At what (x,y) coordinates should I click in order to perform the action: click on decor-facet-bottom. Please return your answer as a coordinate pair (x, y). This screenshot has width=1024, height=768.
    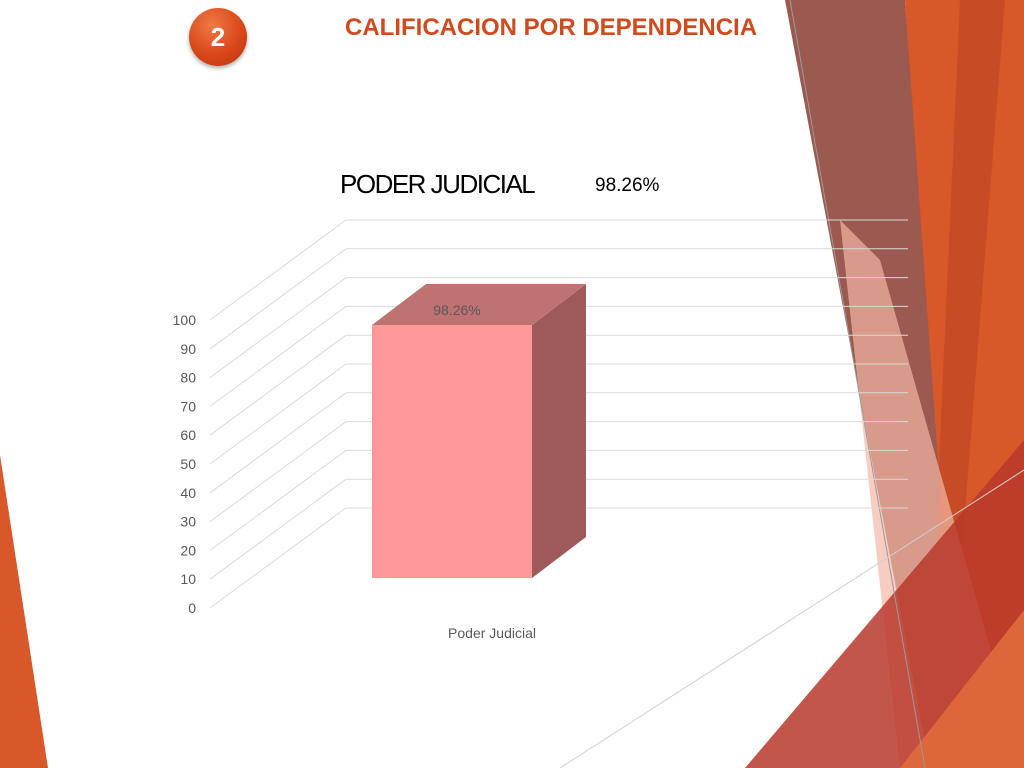
    Looking at the image, I should click on (884, 604).